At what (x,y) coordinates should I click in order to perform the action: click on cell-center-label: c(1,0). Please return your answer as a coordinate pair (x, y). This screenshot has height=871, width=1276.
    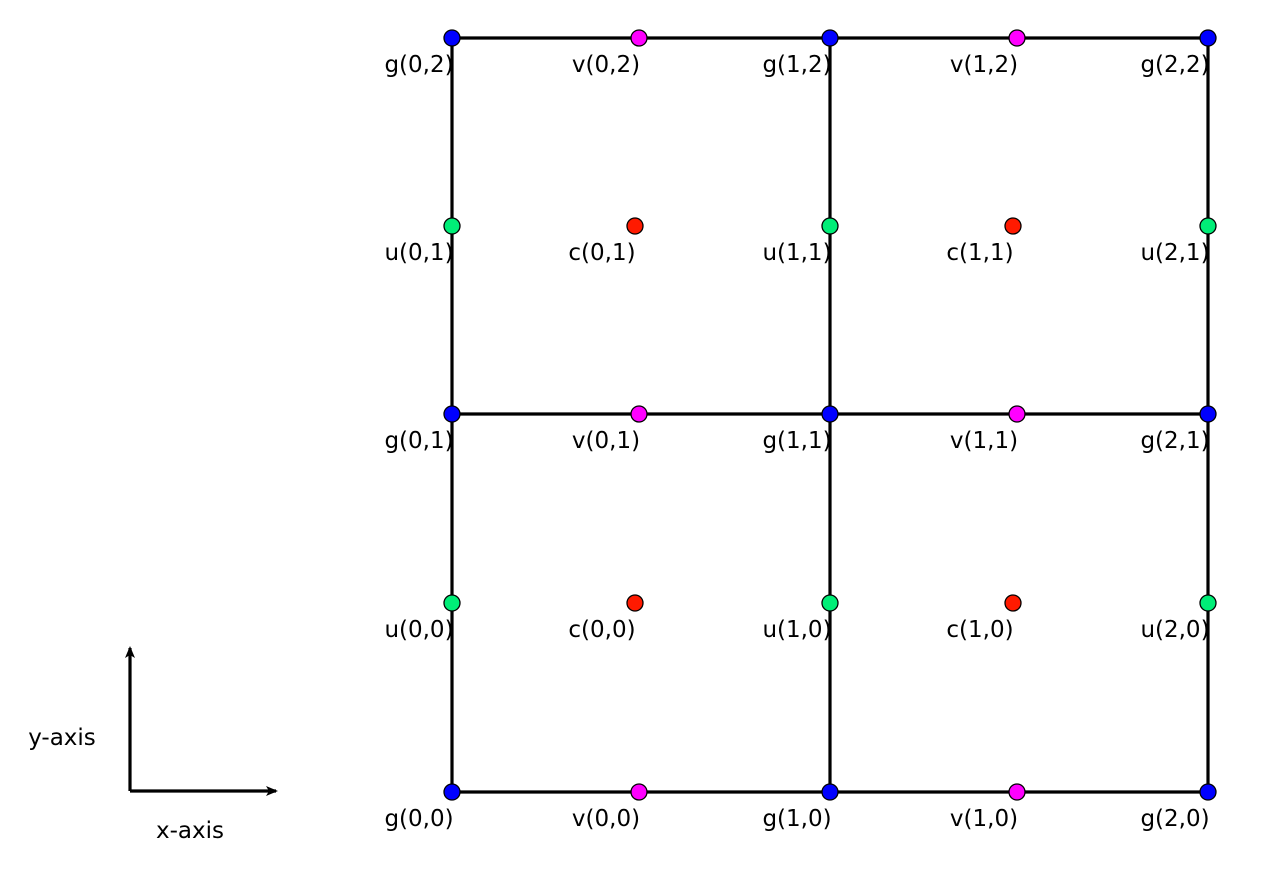
    Looking at the image, I should click on (979, 630).